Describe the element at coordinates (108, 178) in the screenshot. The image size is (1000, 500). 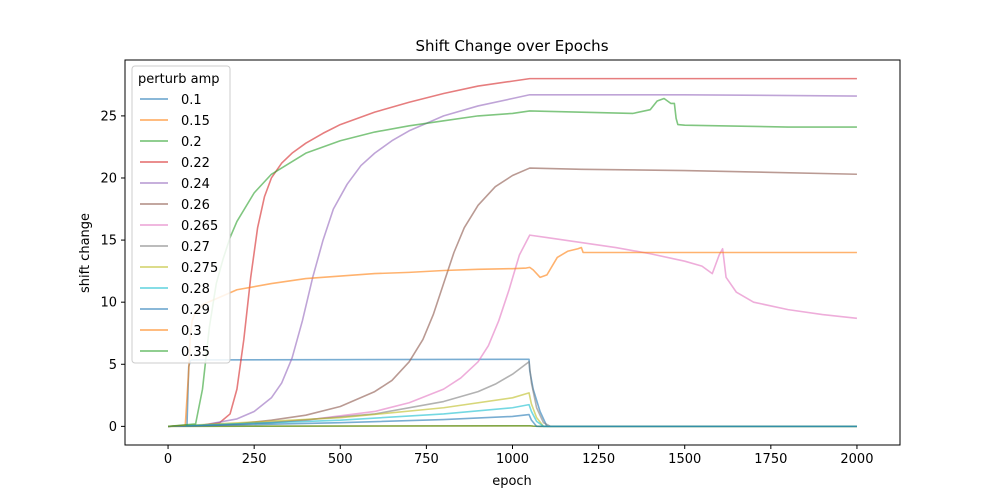
I see `y-tick-label: 20` at that location.